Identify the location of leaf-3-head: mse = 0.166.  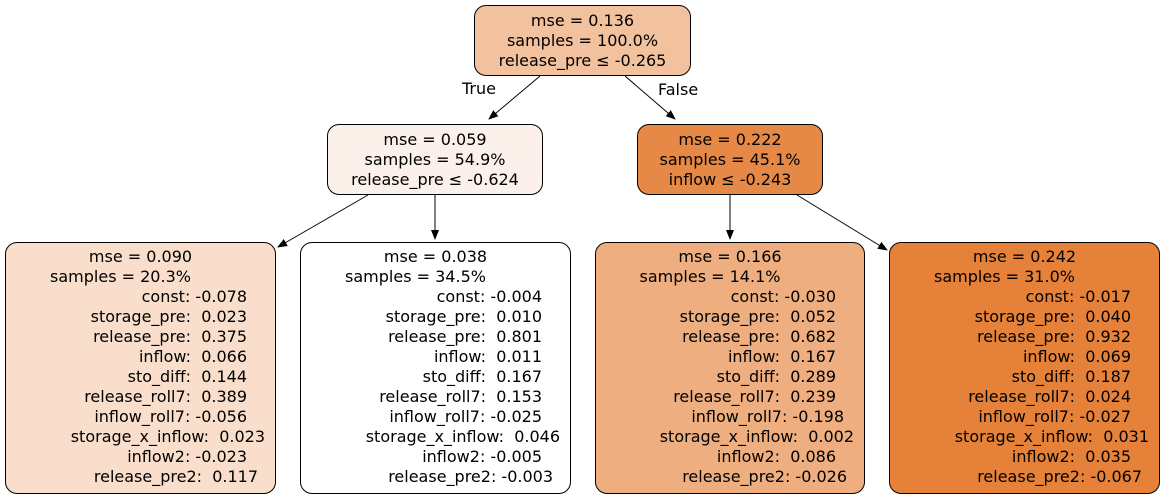
(730, 256).